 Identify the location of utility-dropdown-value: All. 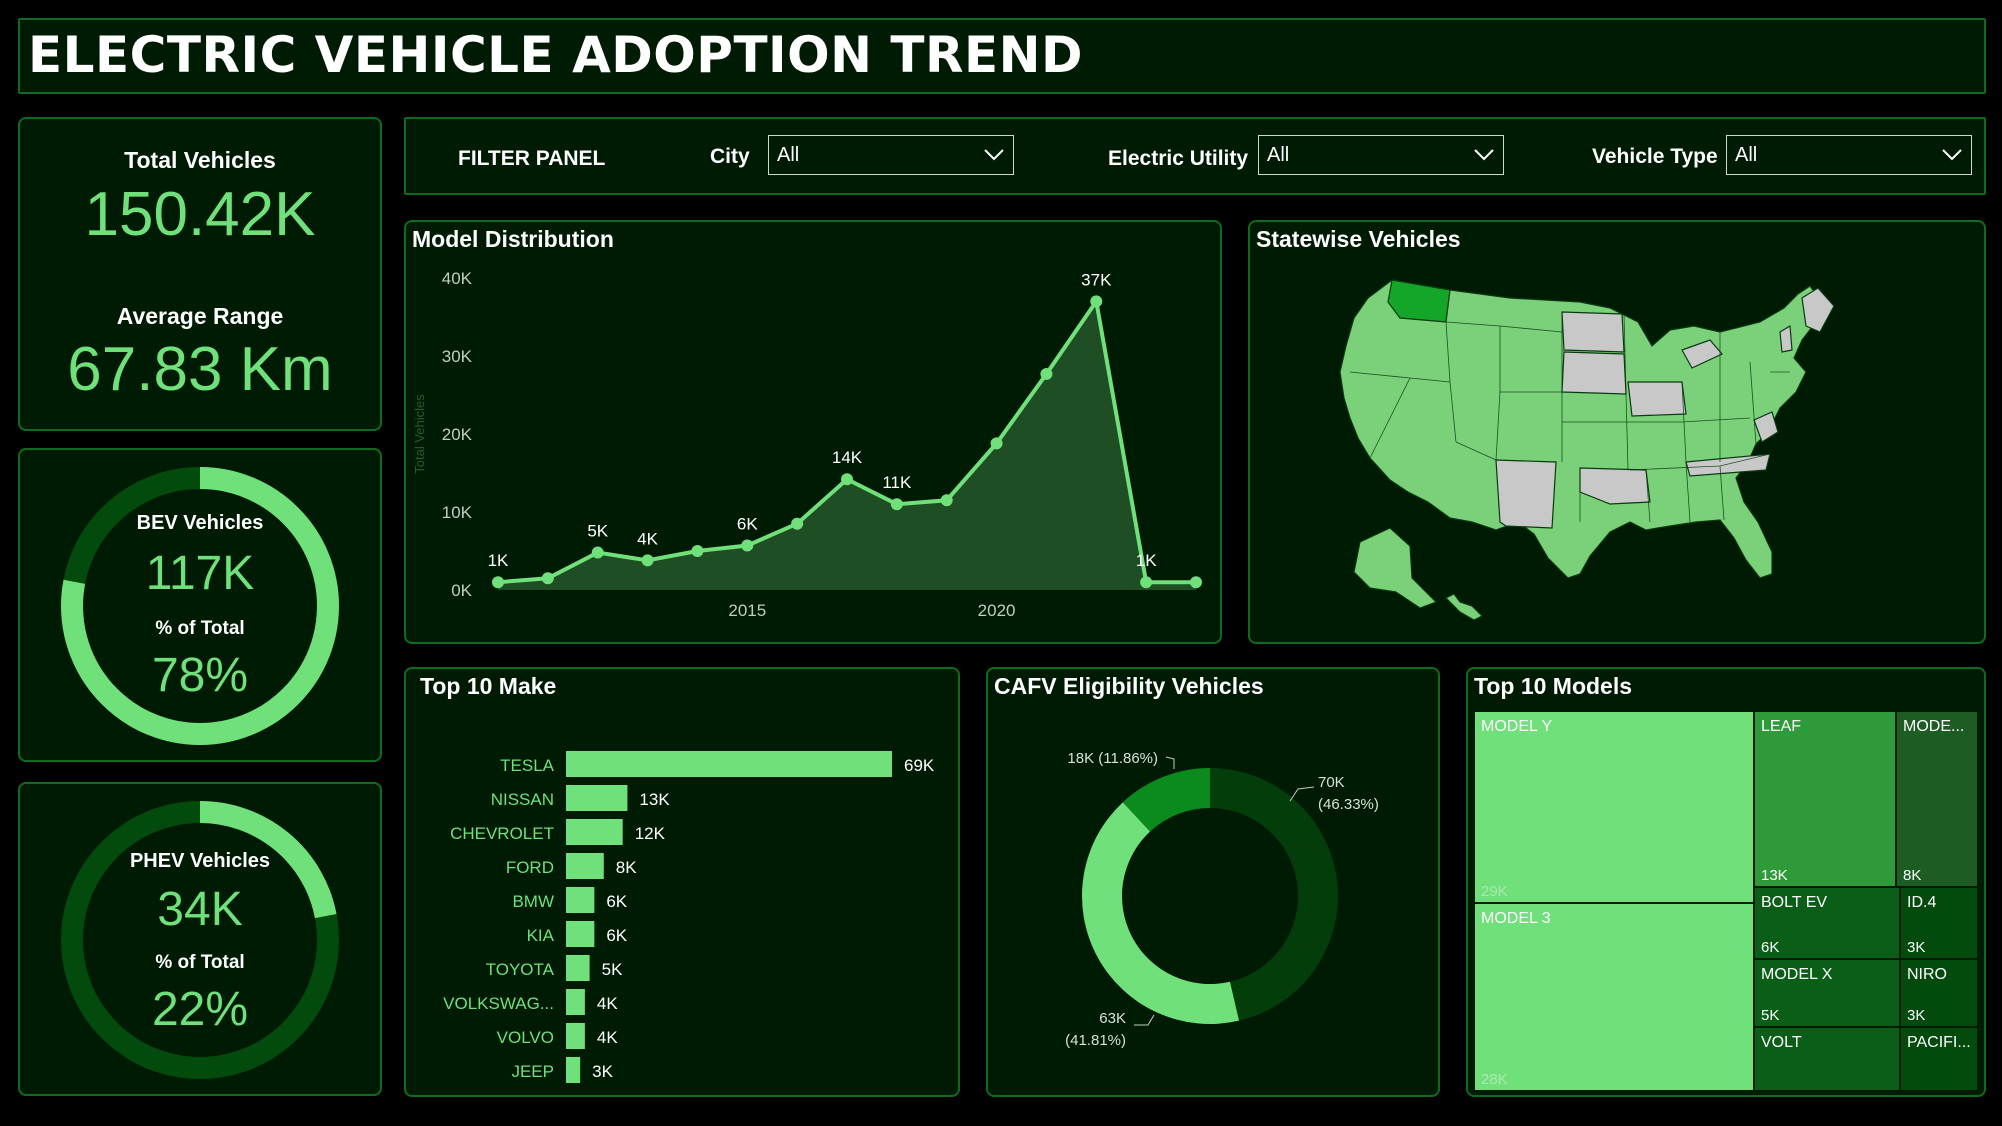
(1278, 155).